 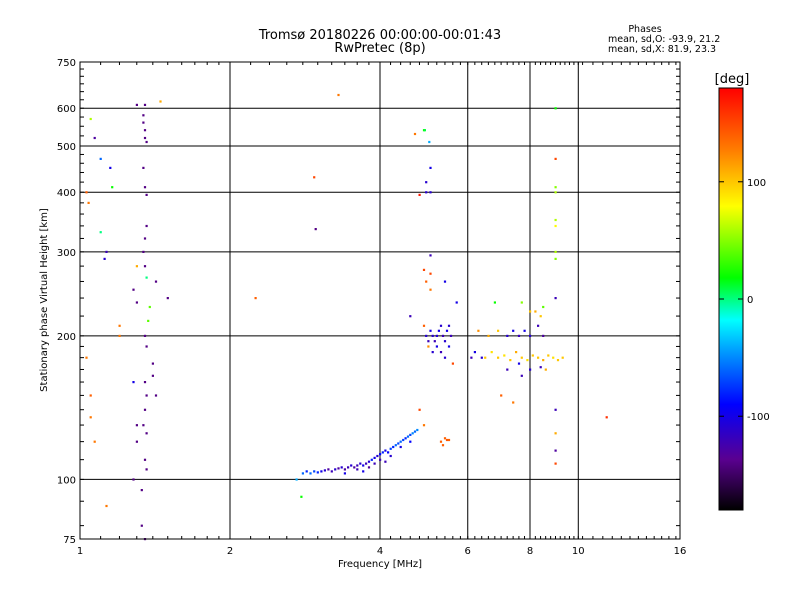 I want to click on x-tick-labels: 1 2 4 6 8 10 16, so click(x=382, y=551).